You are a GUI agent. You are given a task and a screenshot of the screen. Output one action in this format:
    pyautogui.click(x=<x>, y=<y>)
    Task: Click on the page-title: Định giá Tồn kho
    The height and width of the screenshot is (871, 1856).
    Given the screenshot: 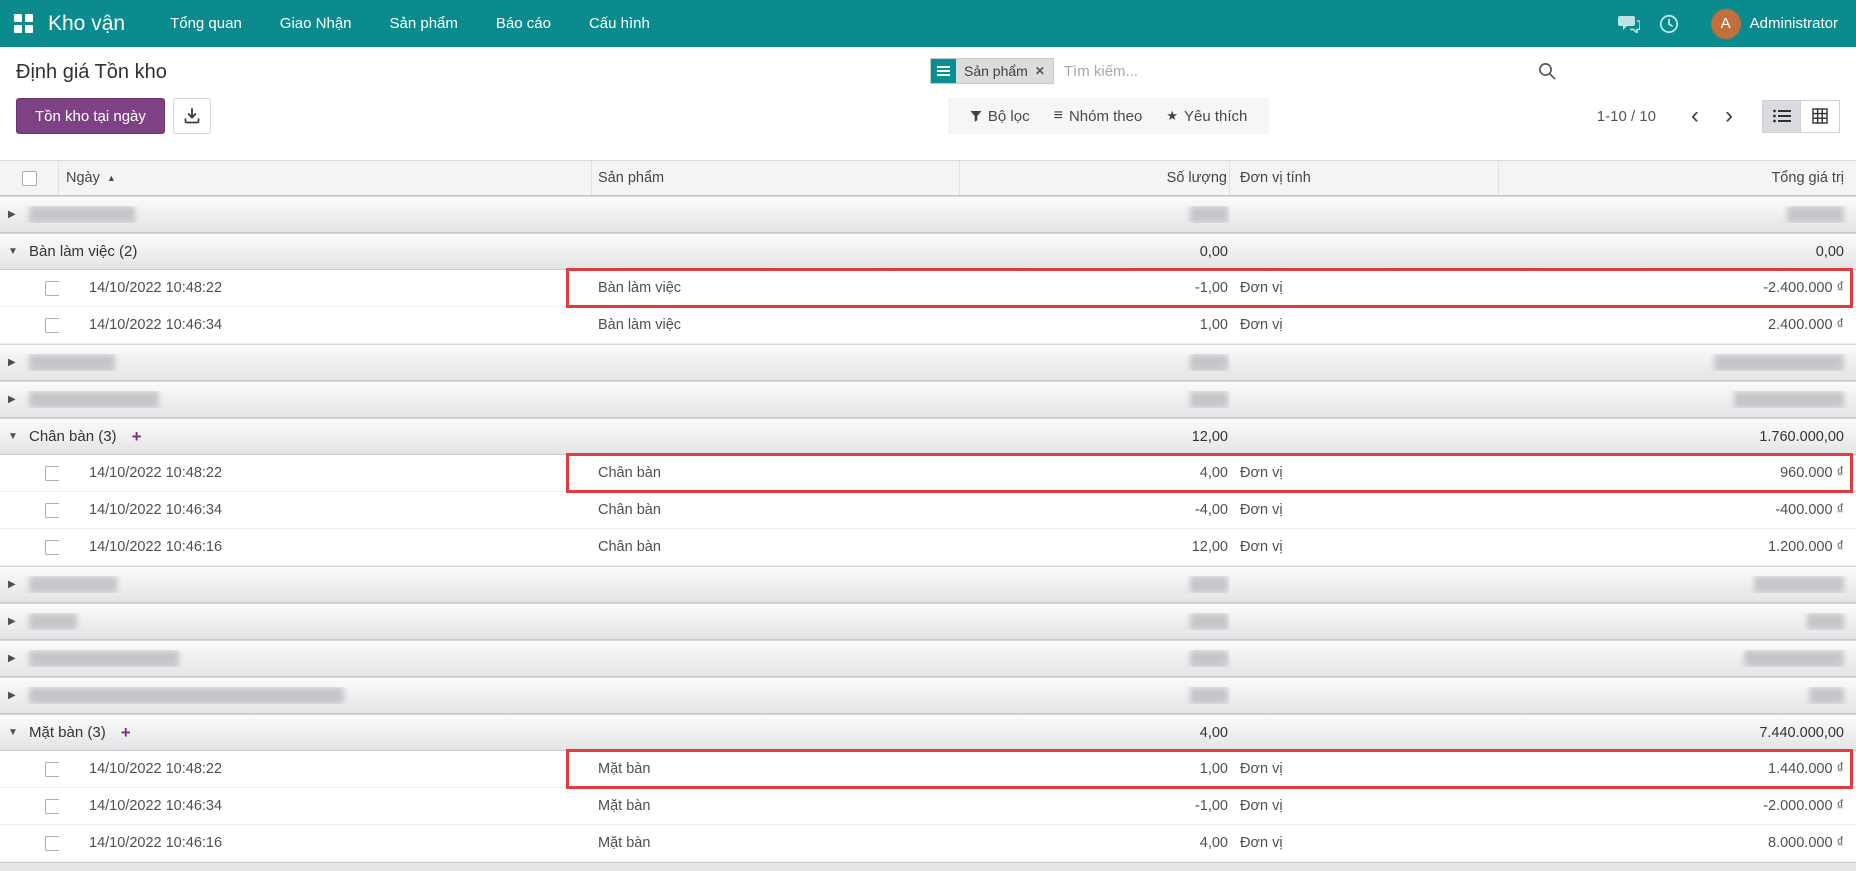 What is the action you would take?
    pyautogui.click(x=91, y=72)
    